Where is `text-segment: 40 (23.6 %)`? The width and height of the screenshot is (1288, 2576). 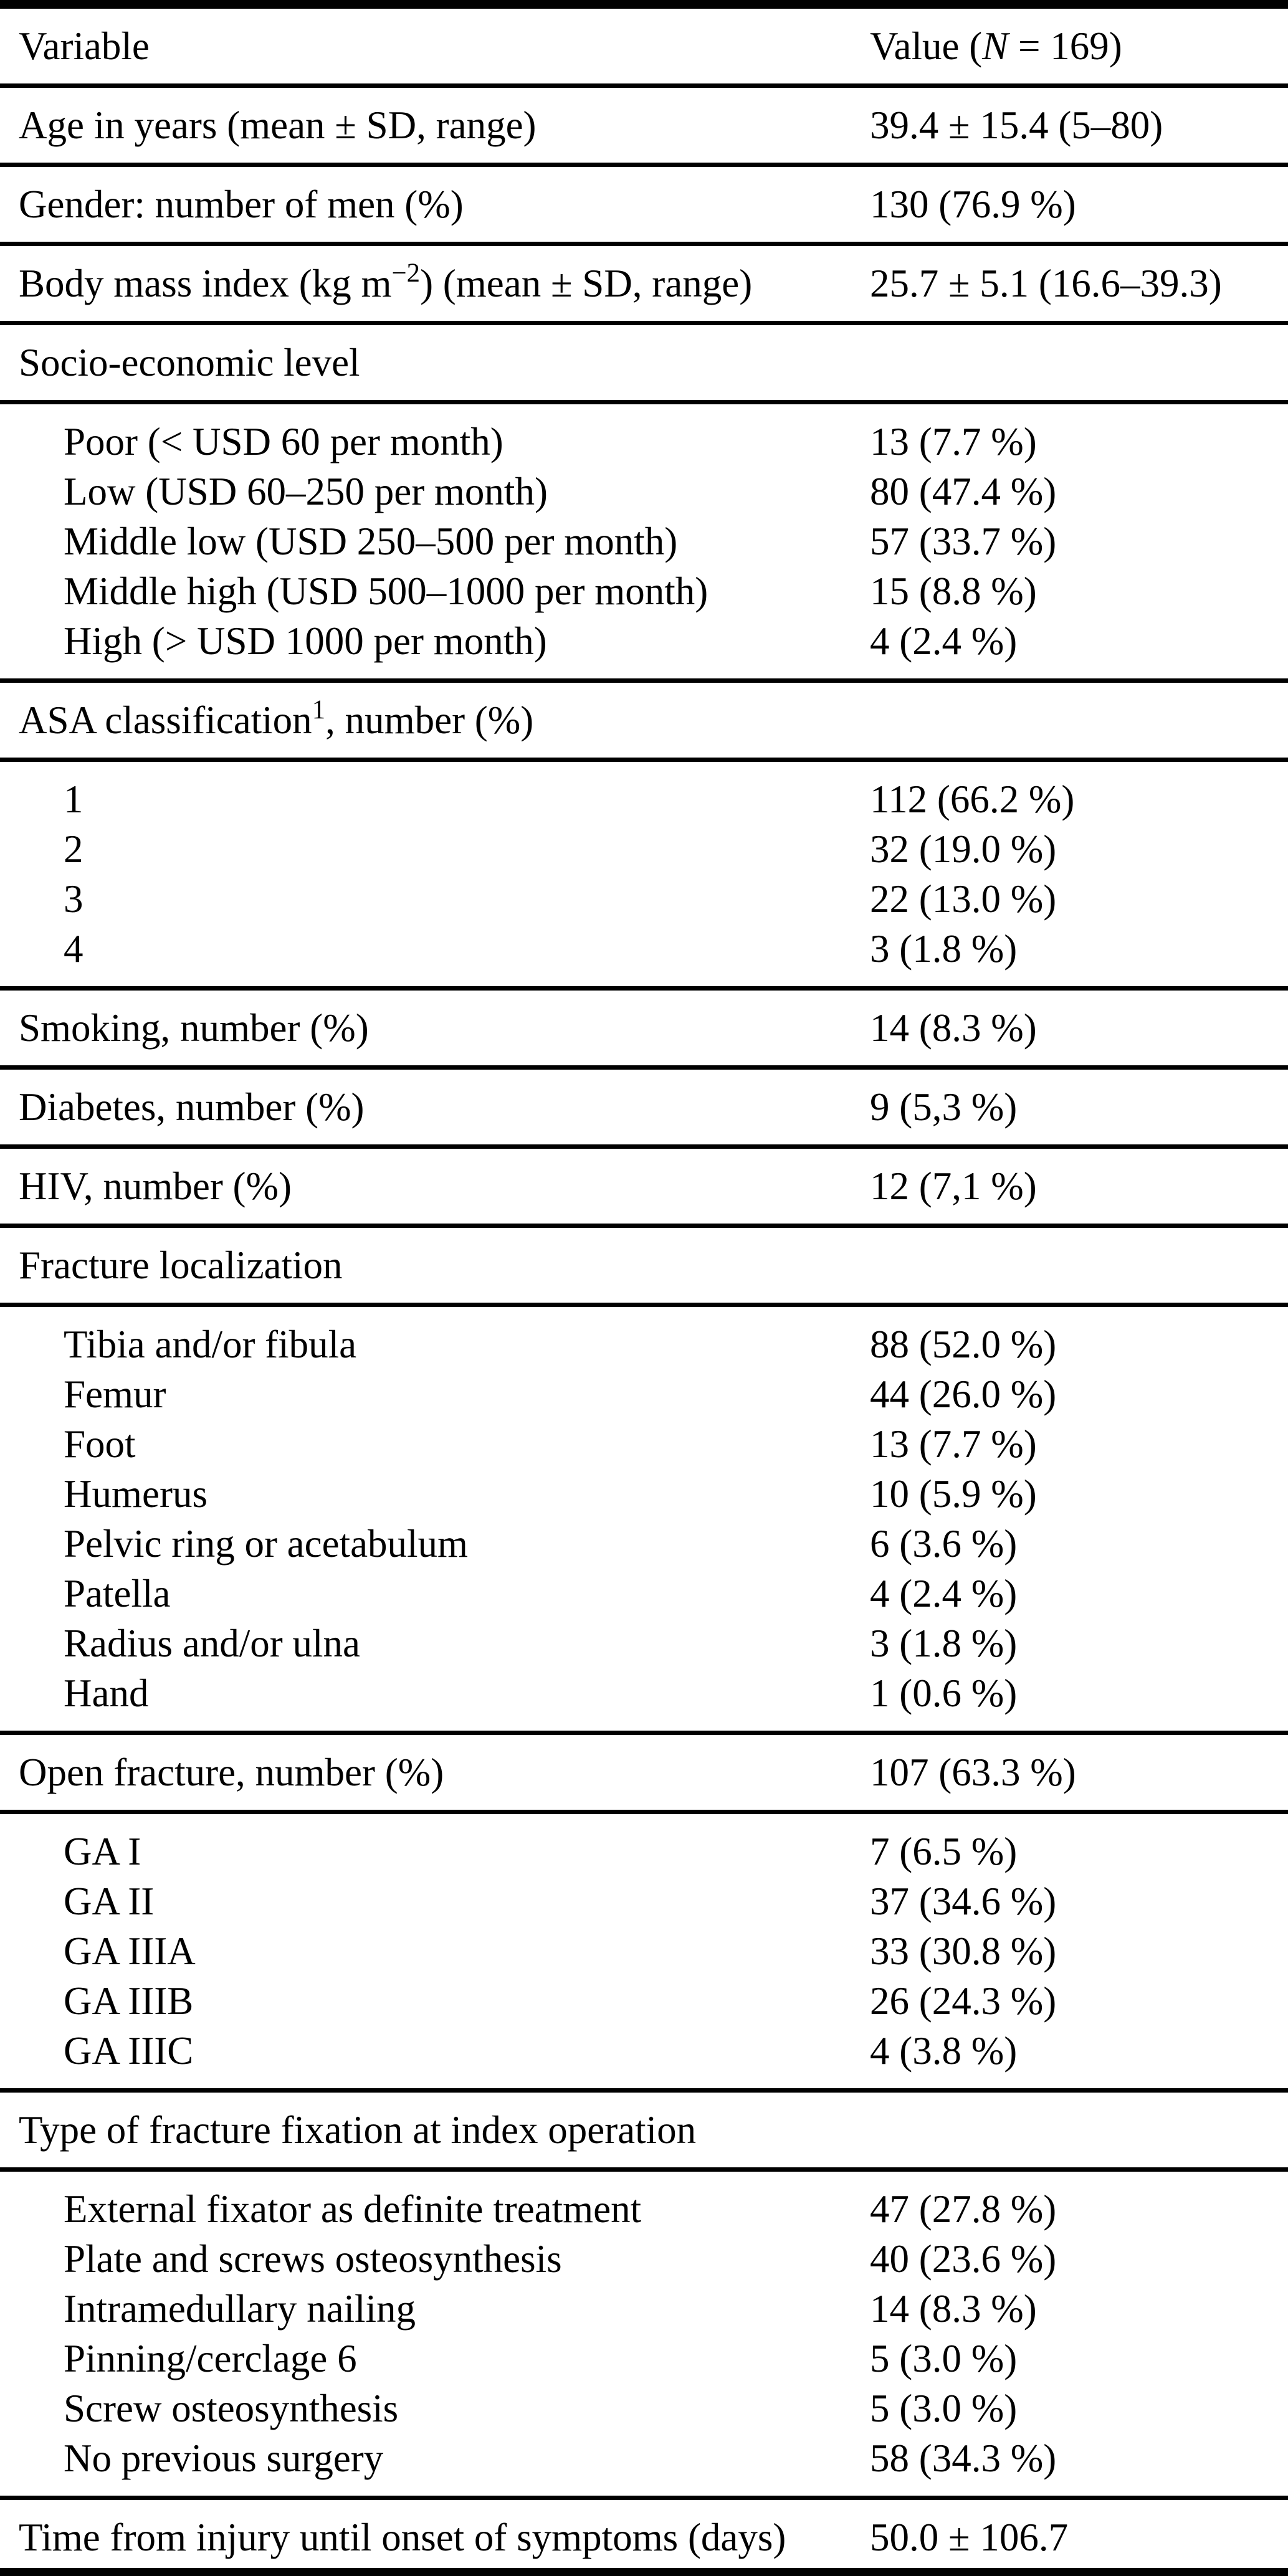 text-segment: 40 (23.6 %) is located at coordinates (963, 2259).